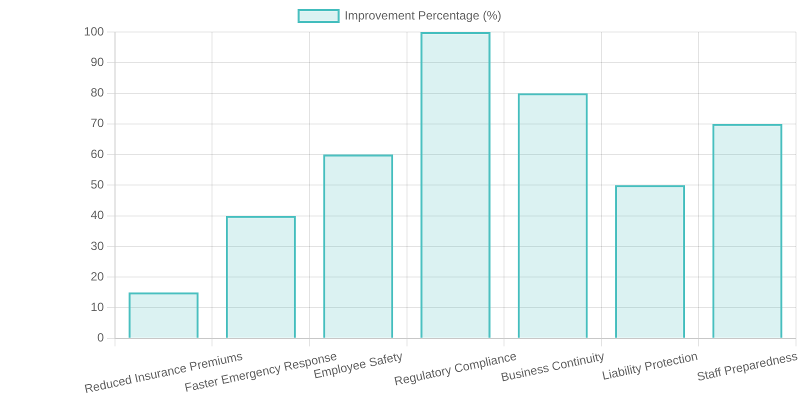 The width and height of the screenshot is (800, 400). What do you see at coordinates (97, 215) in the screenshot?
I see `y-tick-label: 40` at bounding box center [97, 215].